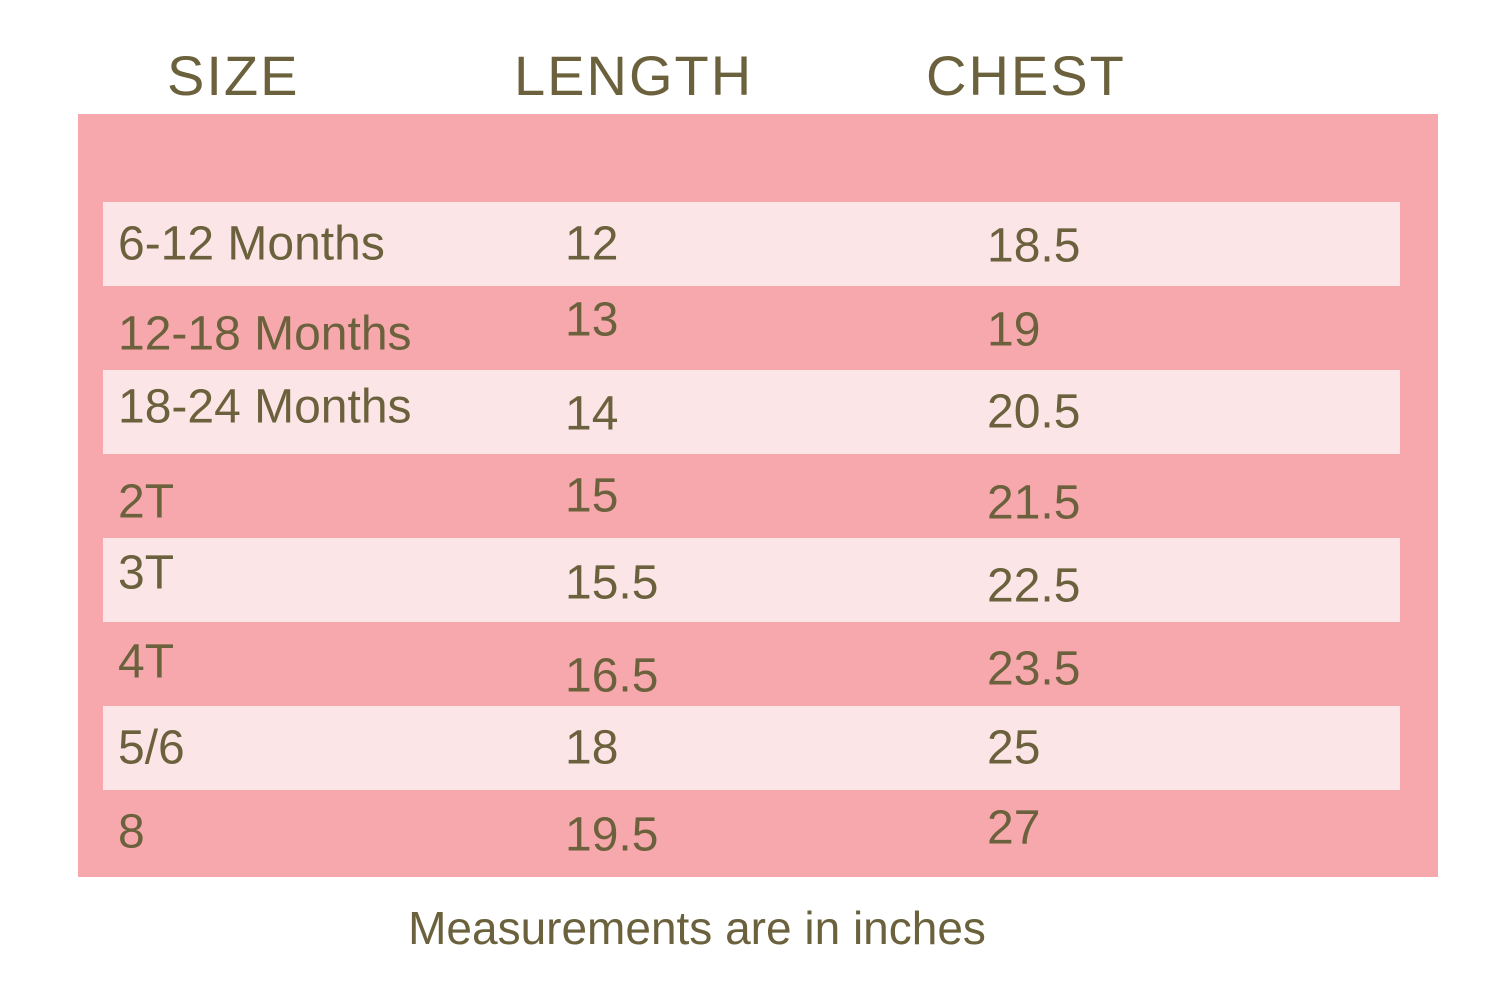 Image resolution: width=1500 pixels, height=1006 pixels. I want to click on table-row: 12-18 Months 13 19, so click(758, 328).